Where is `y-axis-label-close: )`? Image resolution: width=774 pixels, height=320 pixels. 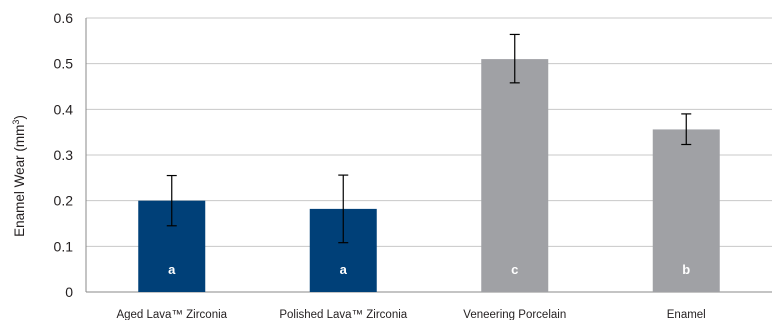 y-axis-label-close: ) is located at coordinates (19, 117).